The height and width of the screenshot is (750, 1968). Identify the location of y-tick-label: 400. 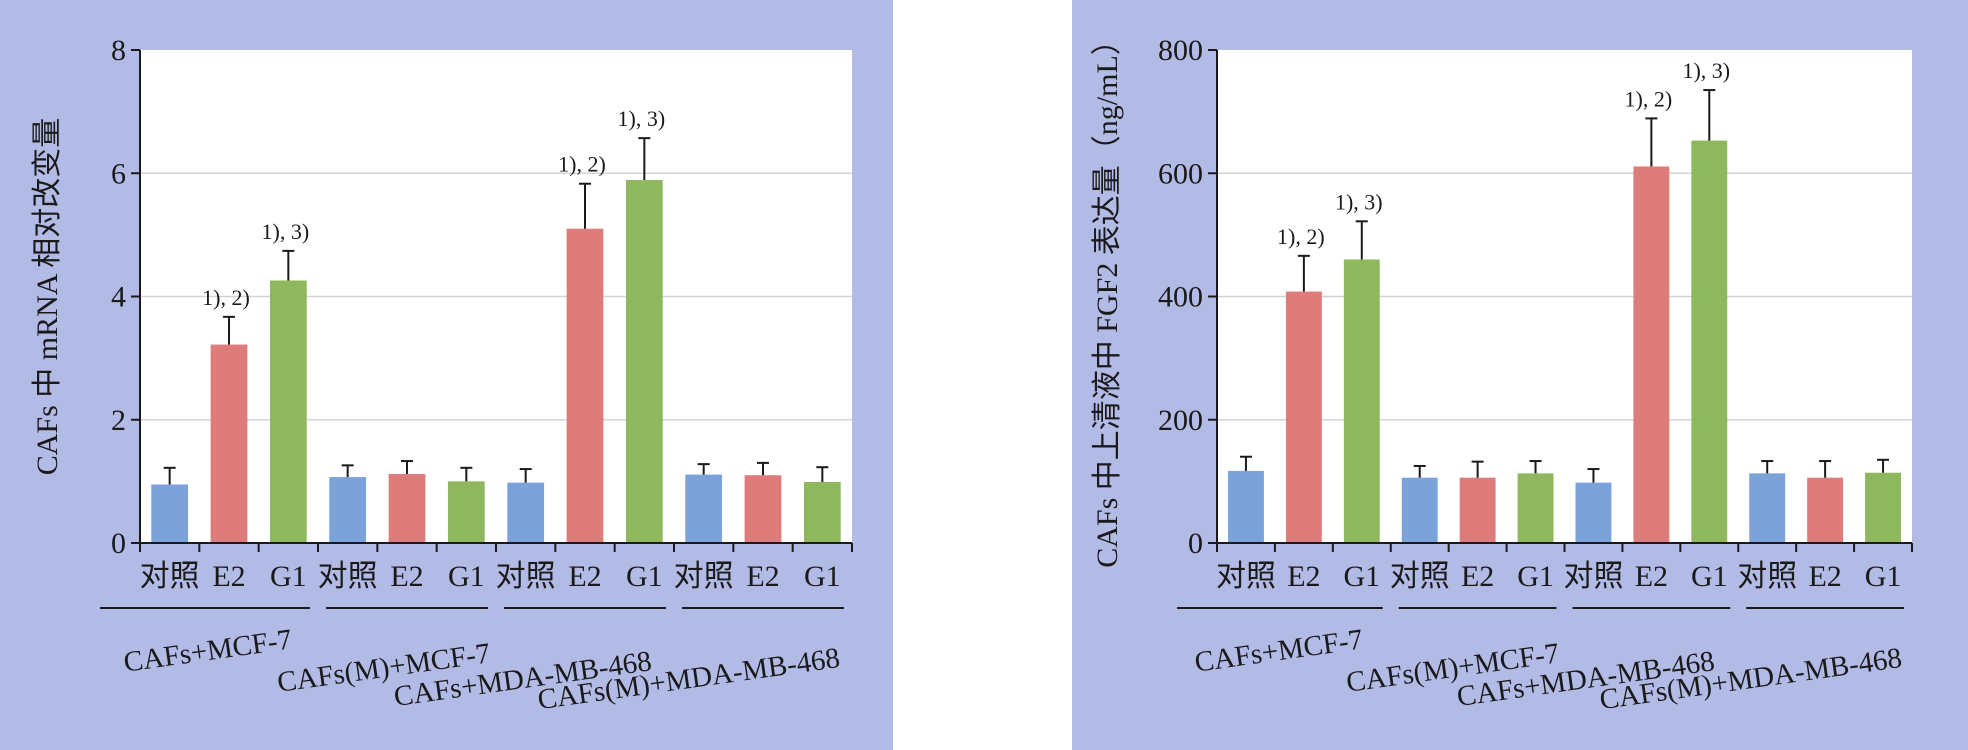
(1180, 297).